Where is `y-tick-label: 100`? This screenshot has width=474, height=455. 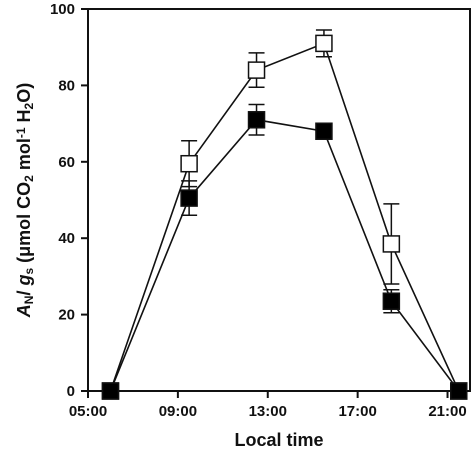 y-tick-label: 100 is located at coordinates (62, 9).